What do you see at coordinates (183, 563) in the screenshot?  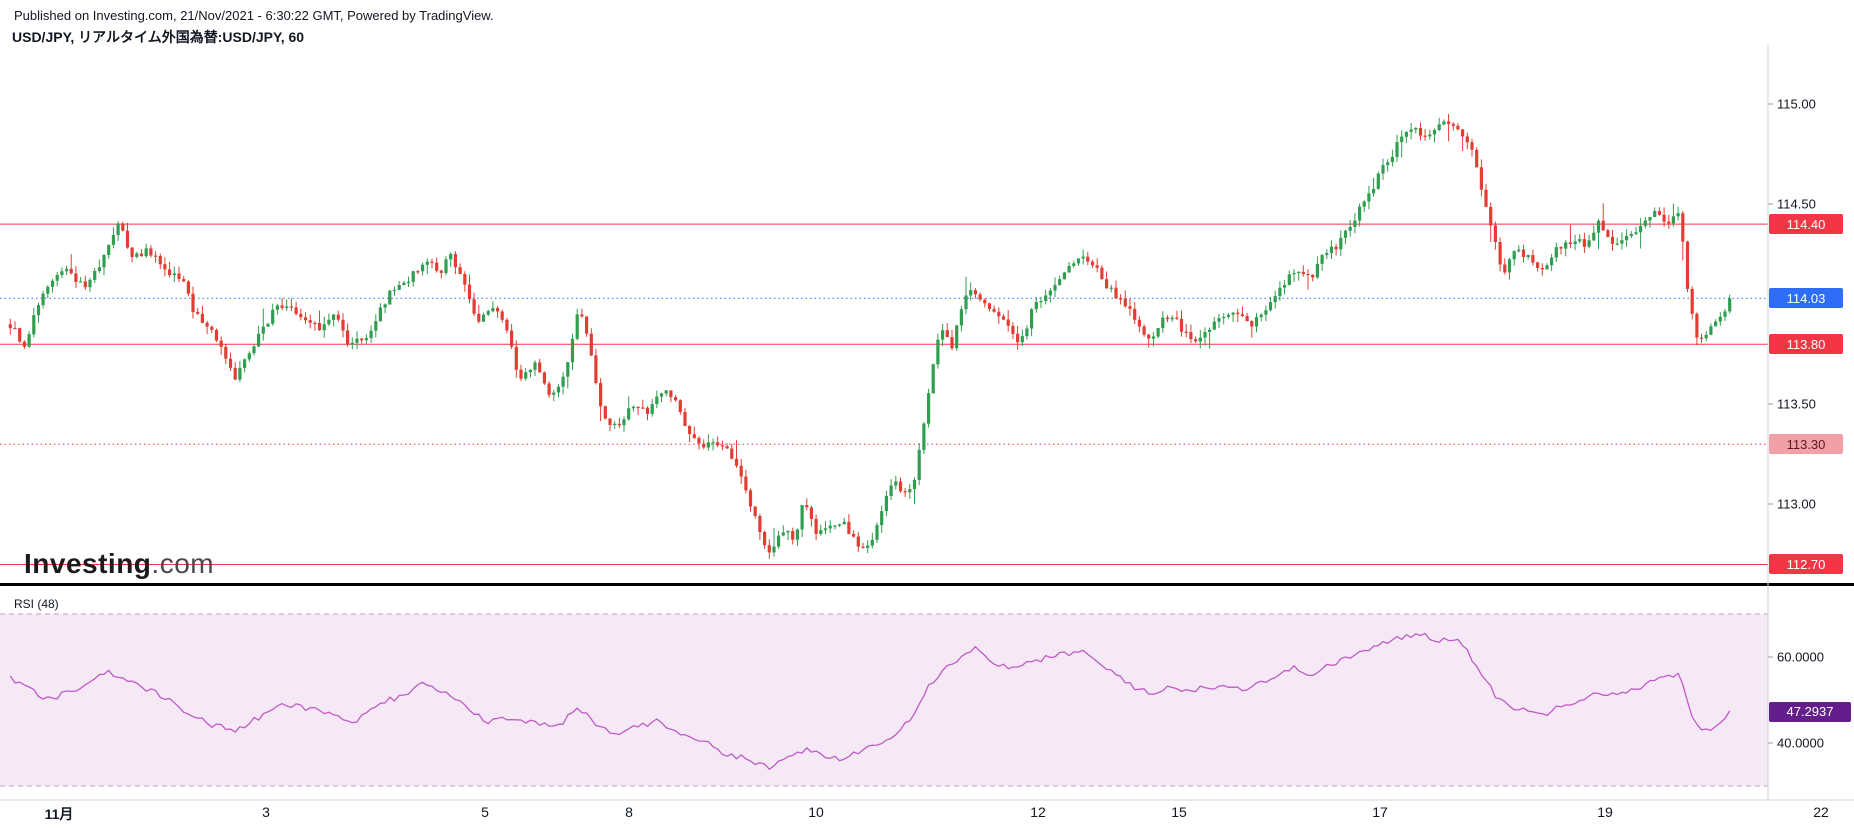 I see `watermark-suffix: .com` at bounding box center [183, 563].